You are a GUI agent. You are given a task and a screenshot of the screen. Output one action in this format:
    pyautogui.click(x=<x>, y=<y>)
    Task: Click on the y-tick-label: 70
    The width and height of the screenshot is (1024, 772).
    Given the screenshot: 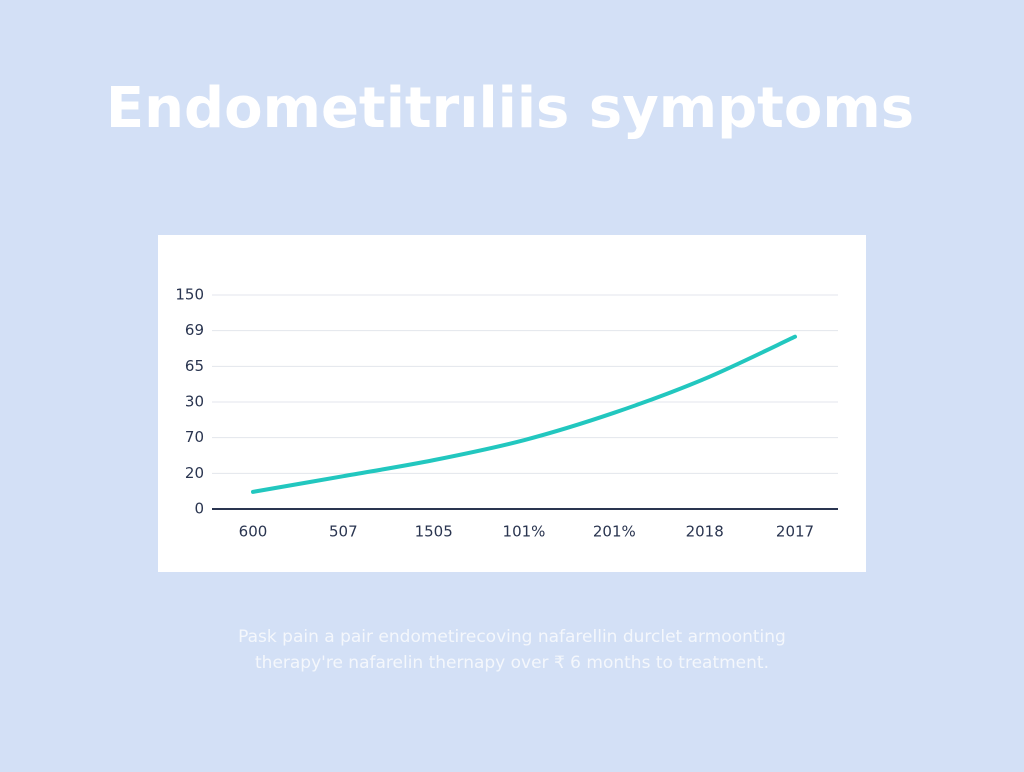 What is the action you would take?
    pyautogui.click(x=194, y=437)
    